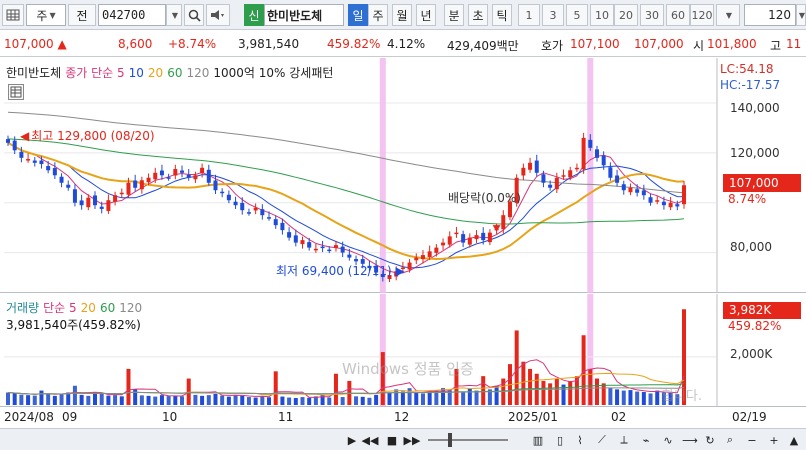  Describe the element at coordinates (538, 440) in the screenshot. I see `bar-chart-icon: ▥` at that location.